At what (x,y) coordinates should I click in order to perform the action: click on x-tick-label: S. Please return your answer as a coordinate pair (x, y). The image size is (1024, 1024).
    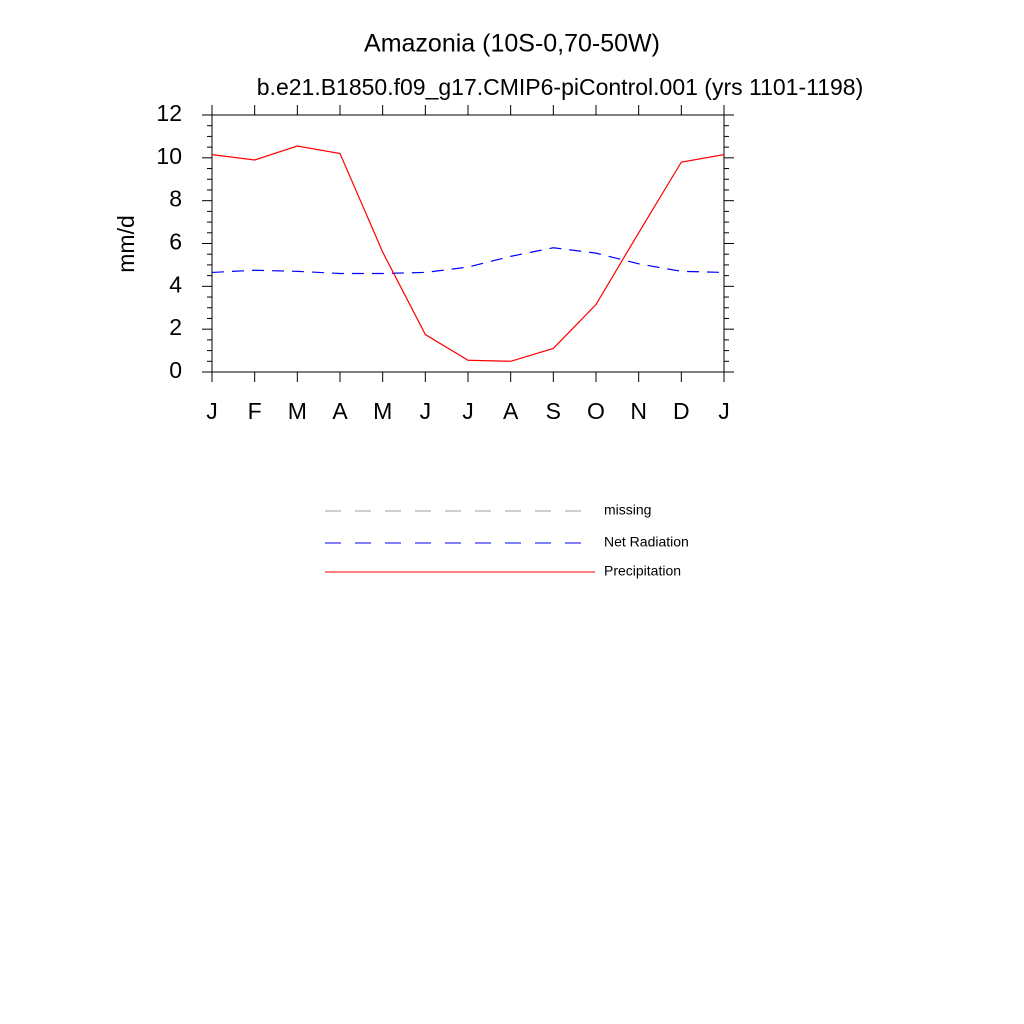
    Looking at the image, I should click on (553, 411).